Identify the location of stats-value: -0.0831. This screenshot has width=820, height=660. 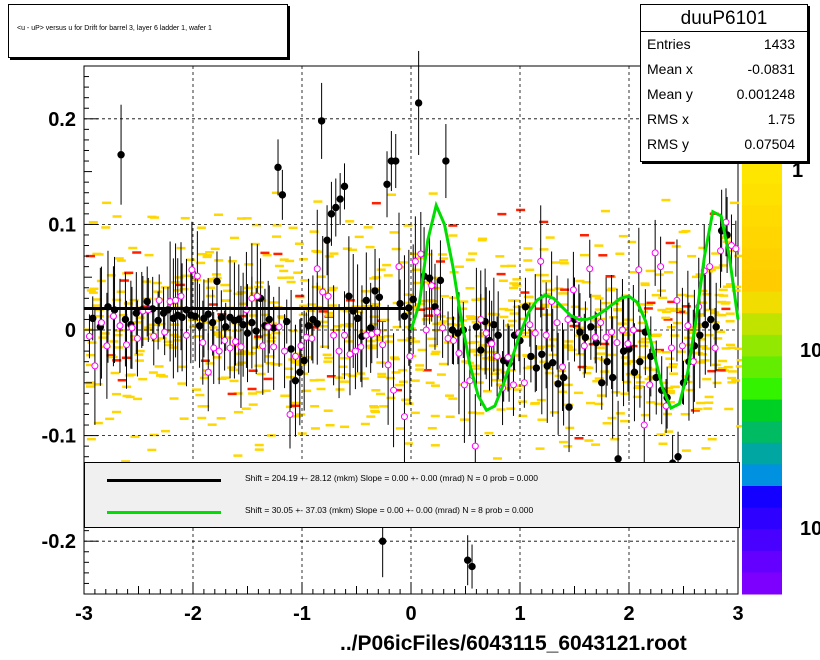
(771, 69).